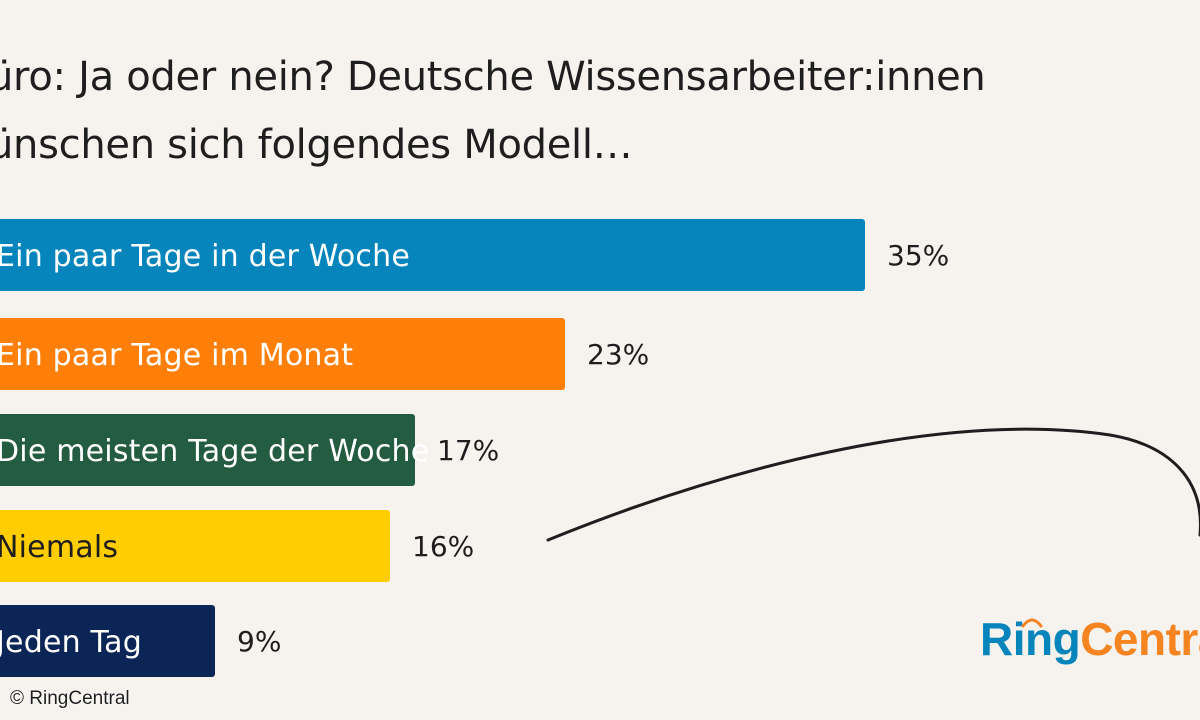 Image resolution: width=1200 pixels, height=720 pixels. What do you see at coordinates (618, 354) in the screenshot?
I see `bar-value-label-2: 23%` at bounding box center [618, 354].